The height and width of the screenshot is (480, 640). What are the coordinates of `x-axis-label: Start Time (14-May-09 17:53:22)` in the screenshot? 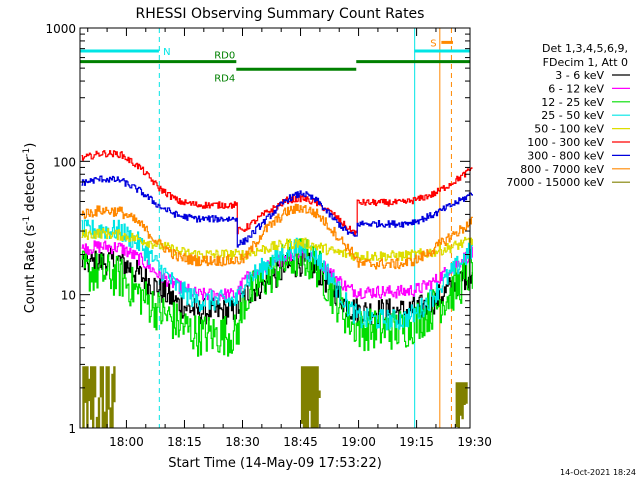 It's located at (275, 463).